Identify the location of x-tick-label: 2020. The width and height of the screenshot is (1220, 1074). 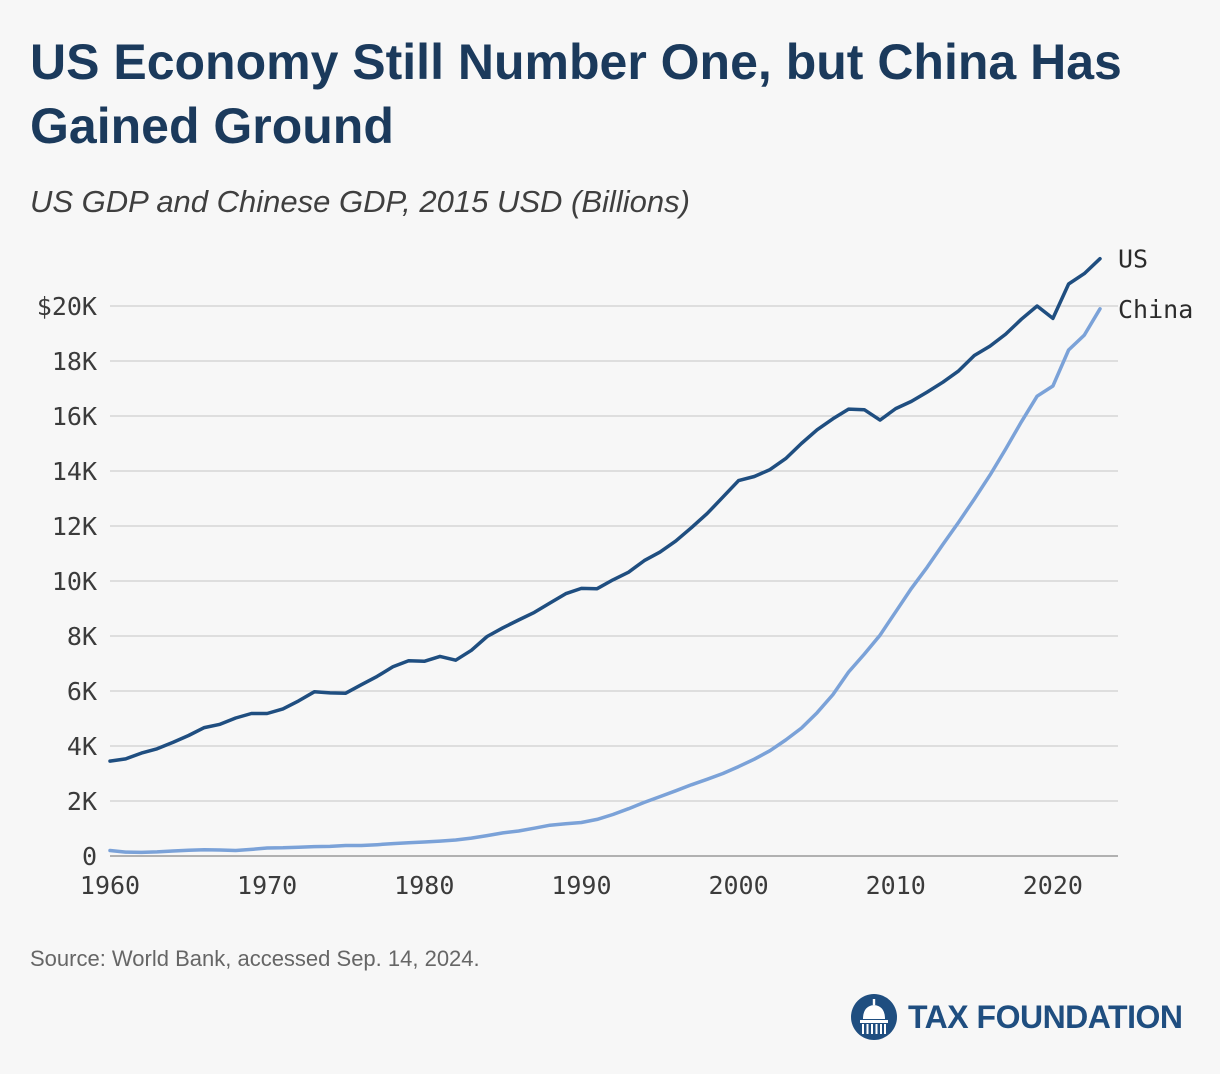
(1053, 885).